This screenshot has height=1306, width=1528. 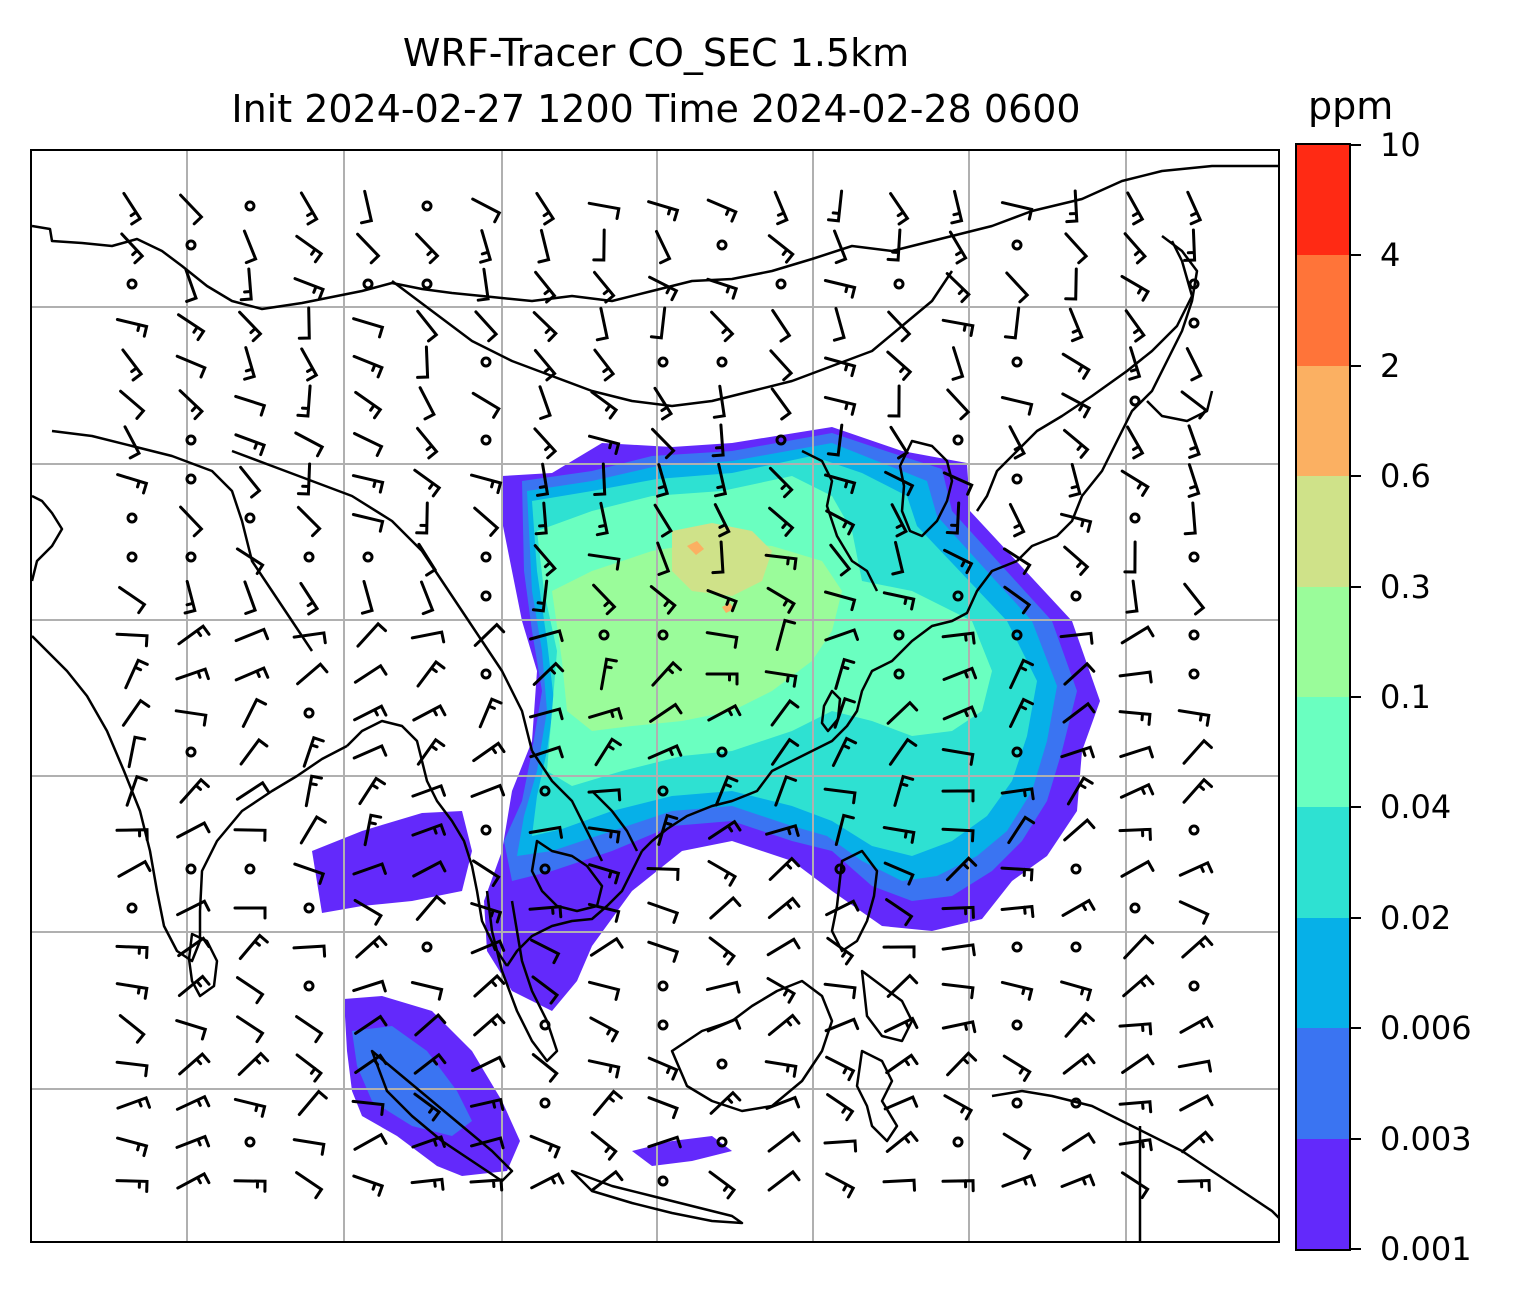 I want to click on colorbar, so click(x=1323, y=697).